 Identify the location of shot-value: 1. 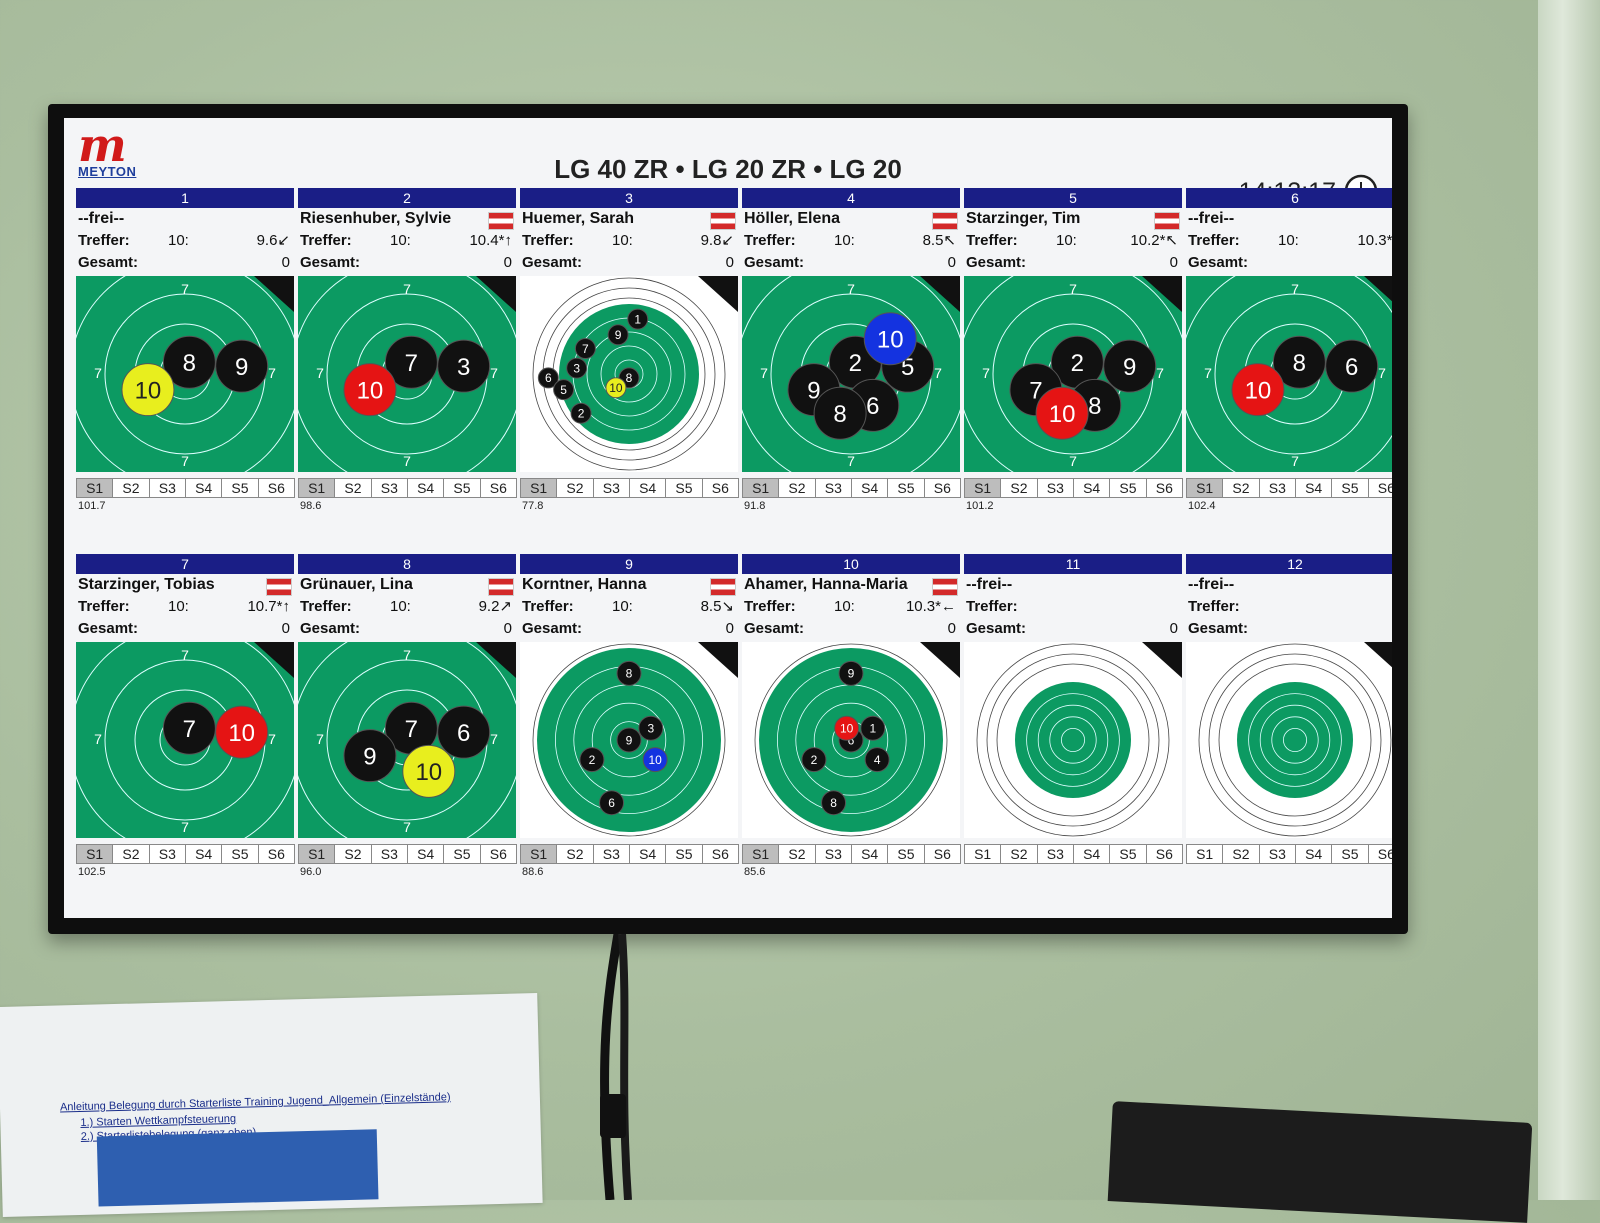
(872, 729).